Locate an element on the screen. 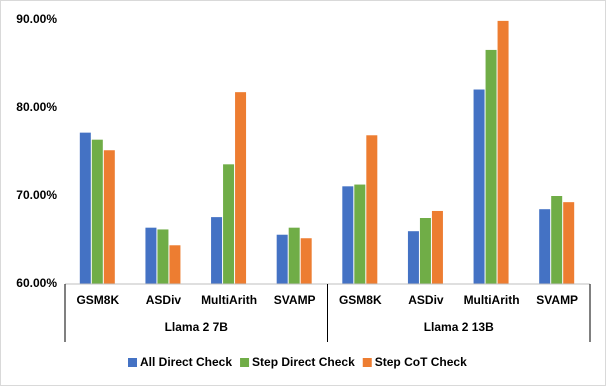 The image size is (606, 386). legend-label: All Direct Check is located at coordinates (186, 362).